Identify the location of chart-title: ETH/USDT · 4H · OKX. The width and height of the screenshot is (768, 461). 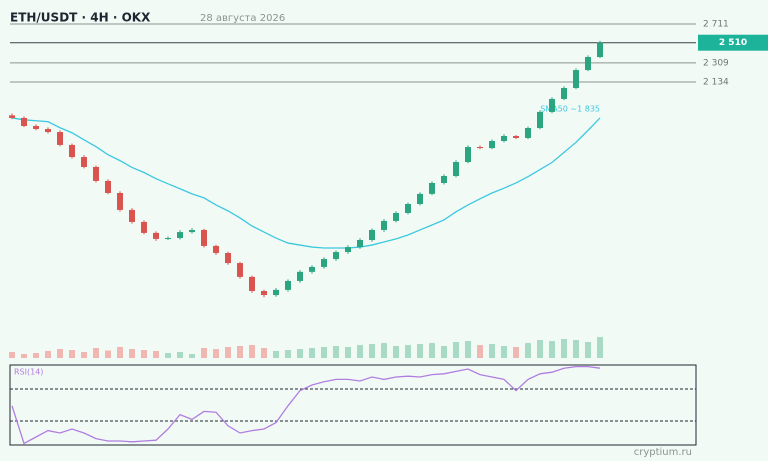
(80, 18).